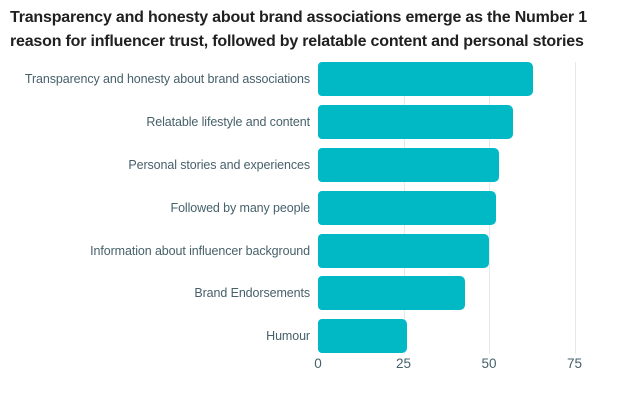  Describe the element at coordinates (200, 250) in the screenshot. I see `category-label: Information about influencer background` at that location.